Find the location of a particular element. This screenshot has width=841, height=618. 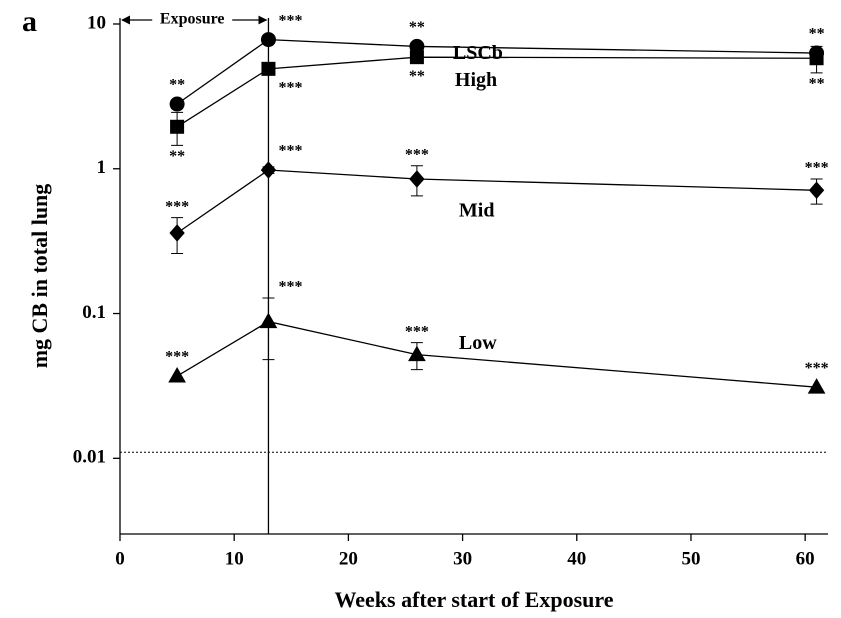

y-tick-label: 0.01 is located at coordinates (89, 457).